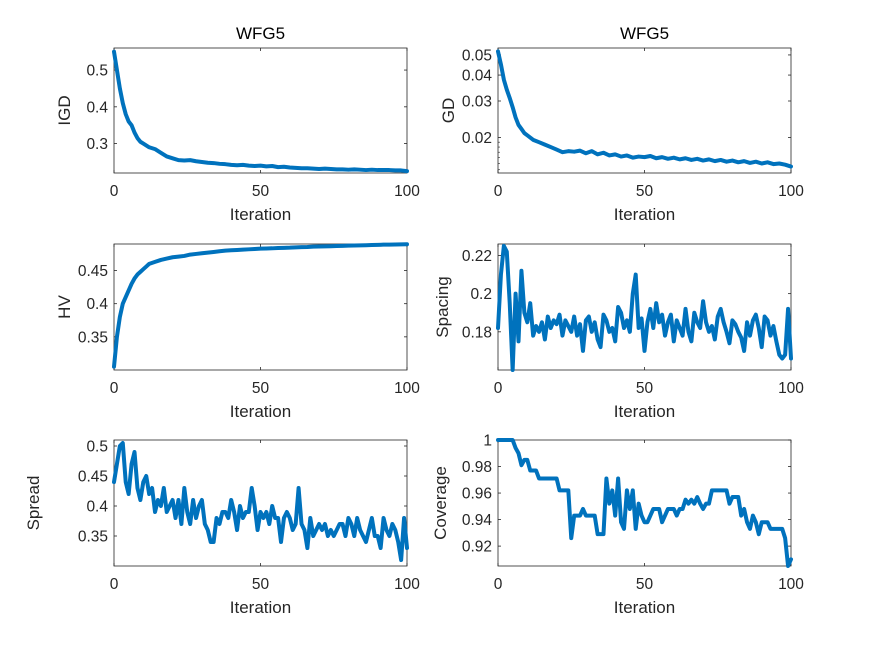 The image size is (875, 656). I want to click on y-tick-label: 1, so click(487, 441).